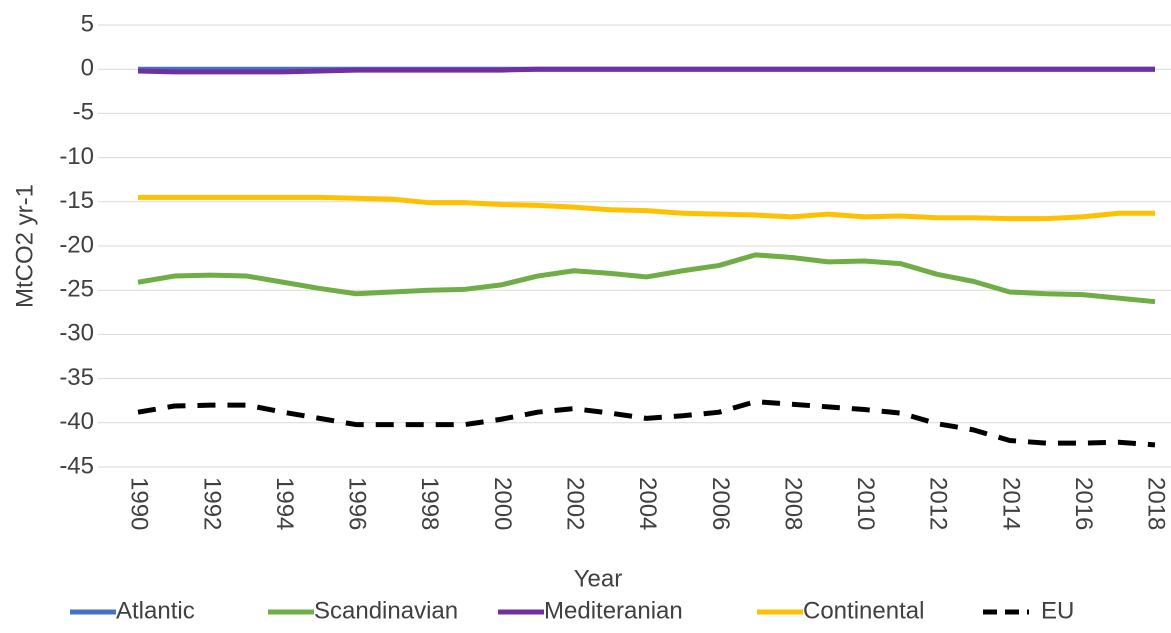 The height and width of the screenshot is (633, 1171). I want to click on y-tick-label: -15, so click(76, 200).